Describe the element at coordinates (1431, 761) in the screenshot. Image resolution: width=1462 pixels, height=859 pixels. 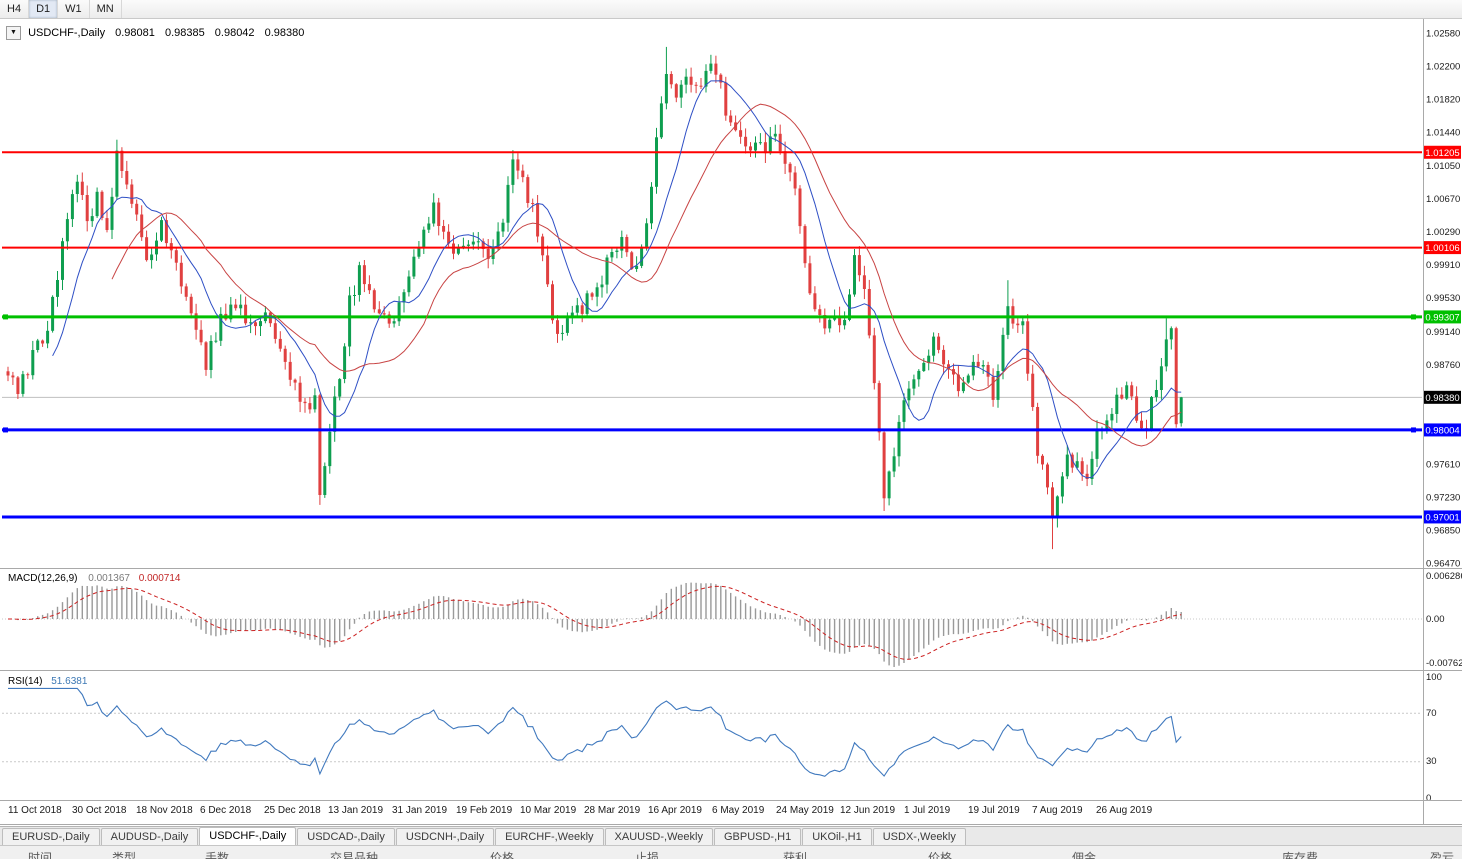
I see `svg-text: 30` at that location.